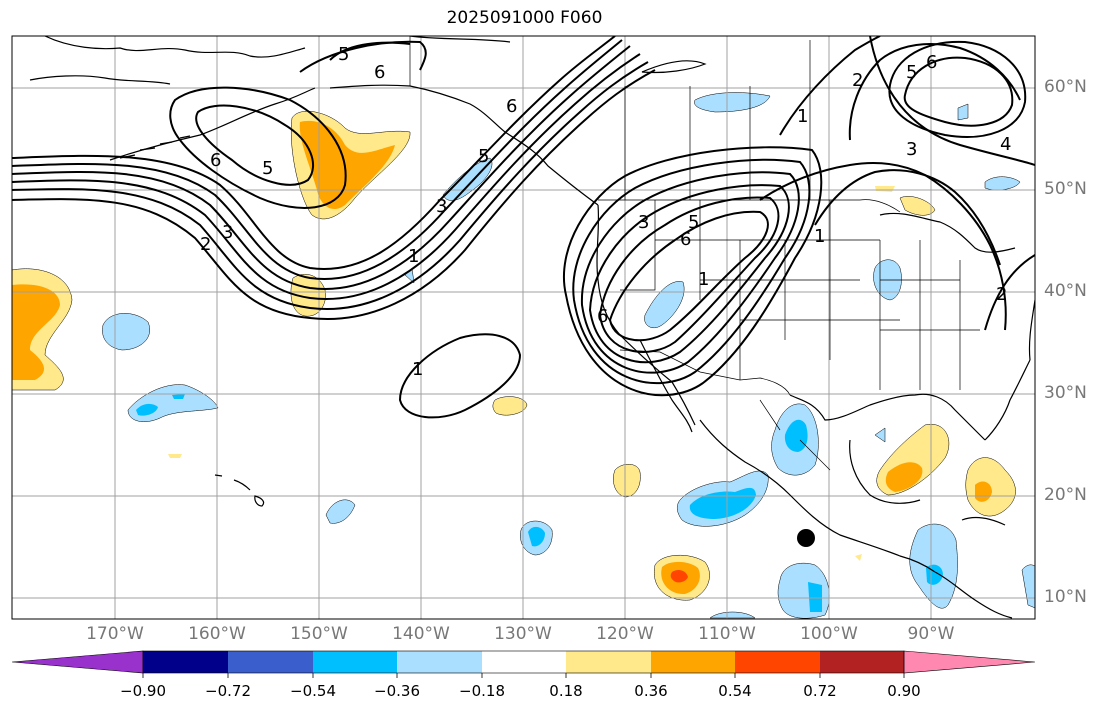  What do you see at coordinates (674, 67) in the screenshot?
I see `coast-hudson-bay` at bounding box center [674, 67].